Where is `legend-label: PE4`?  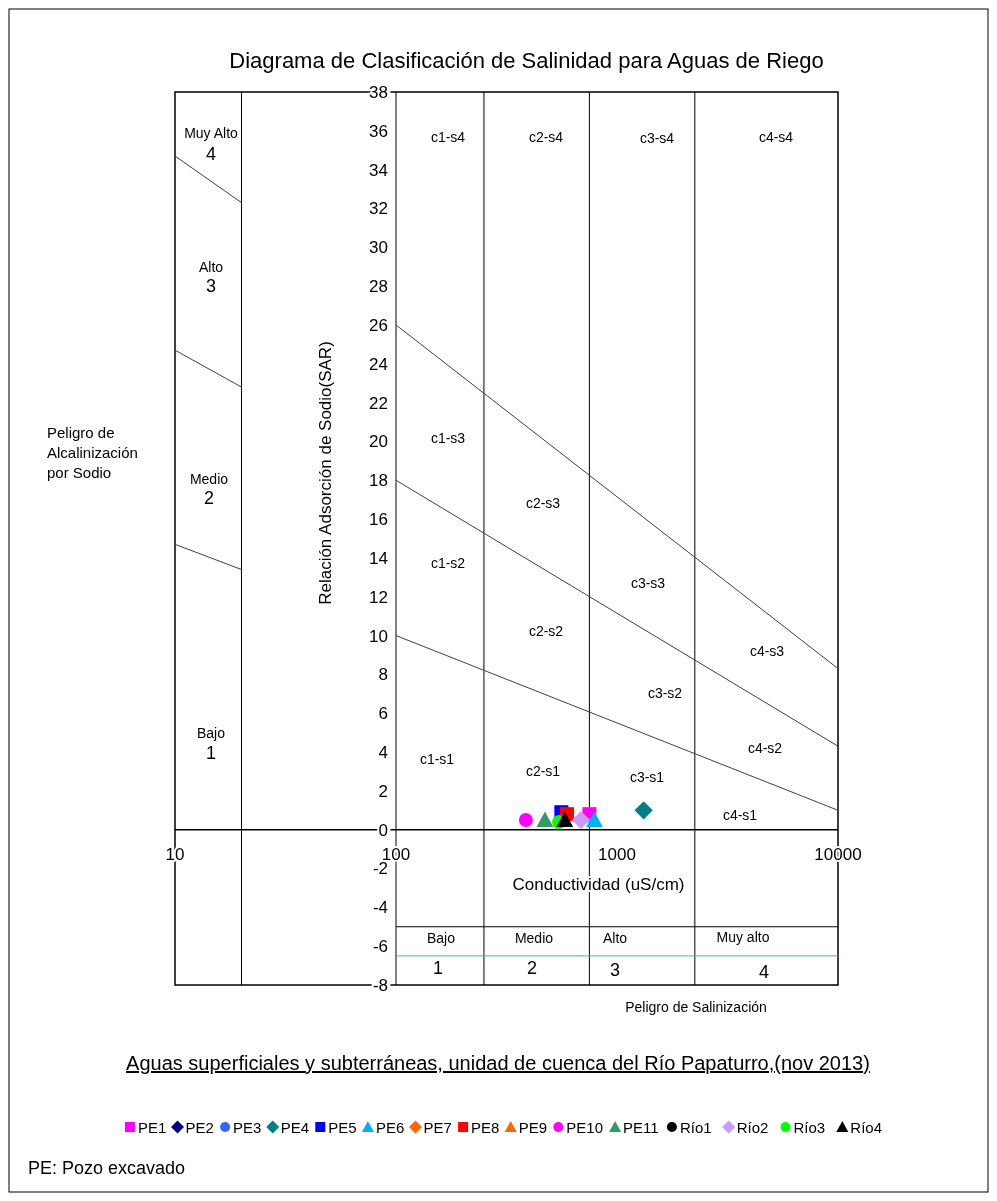
legend-label: PE4 is located at coordinates (295, 1127).